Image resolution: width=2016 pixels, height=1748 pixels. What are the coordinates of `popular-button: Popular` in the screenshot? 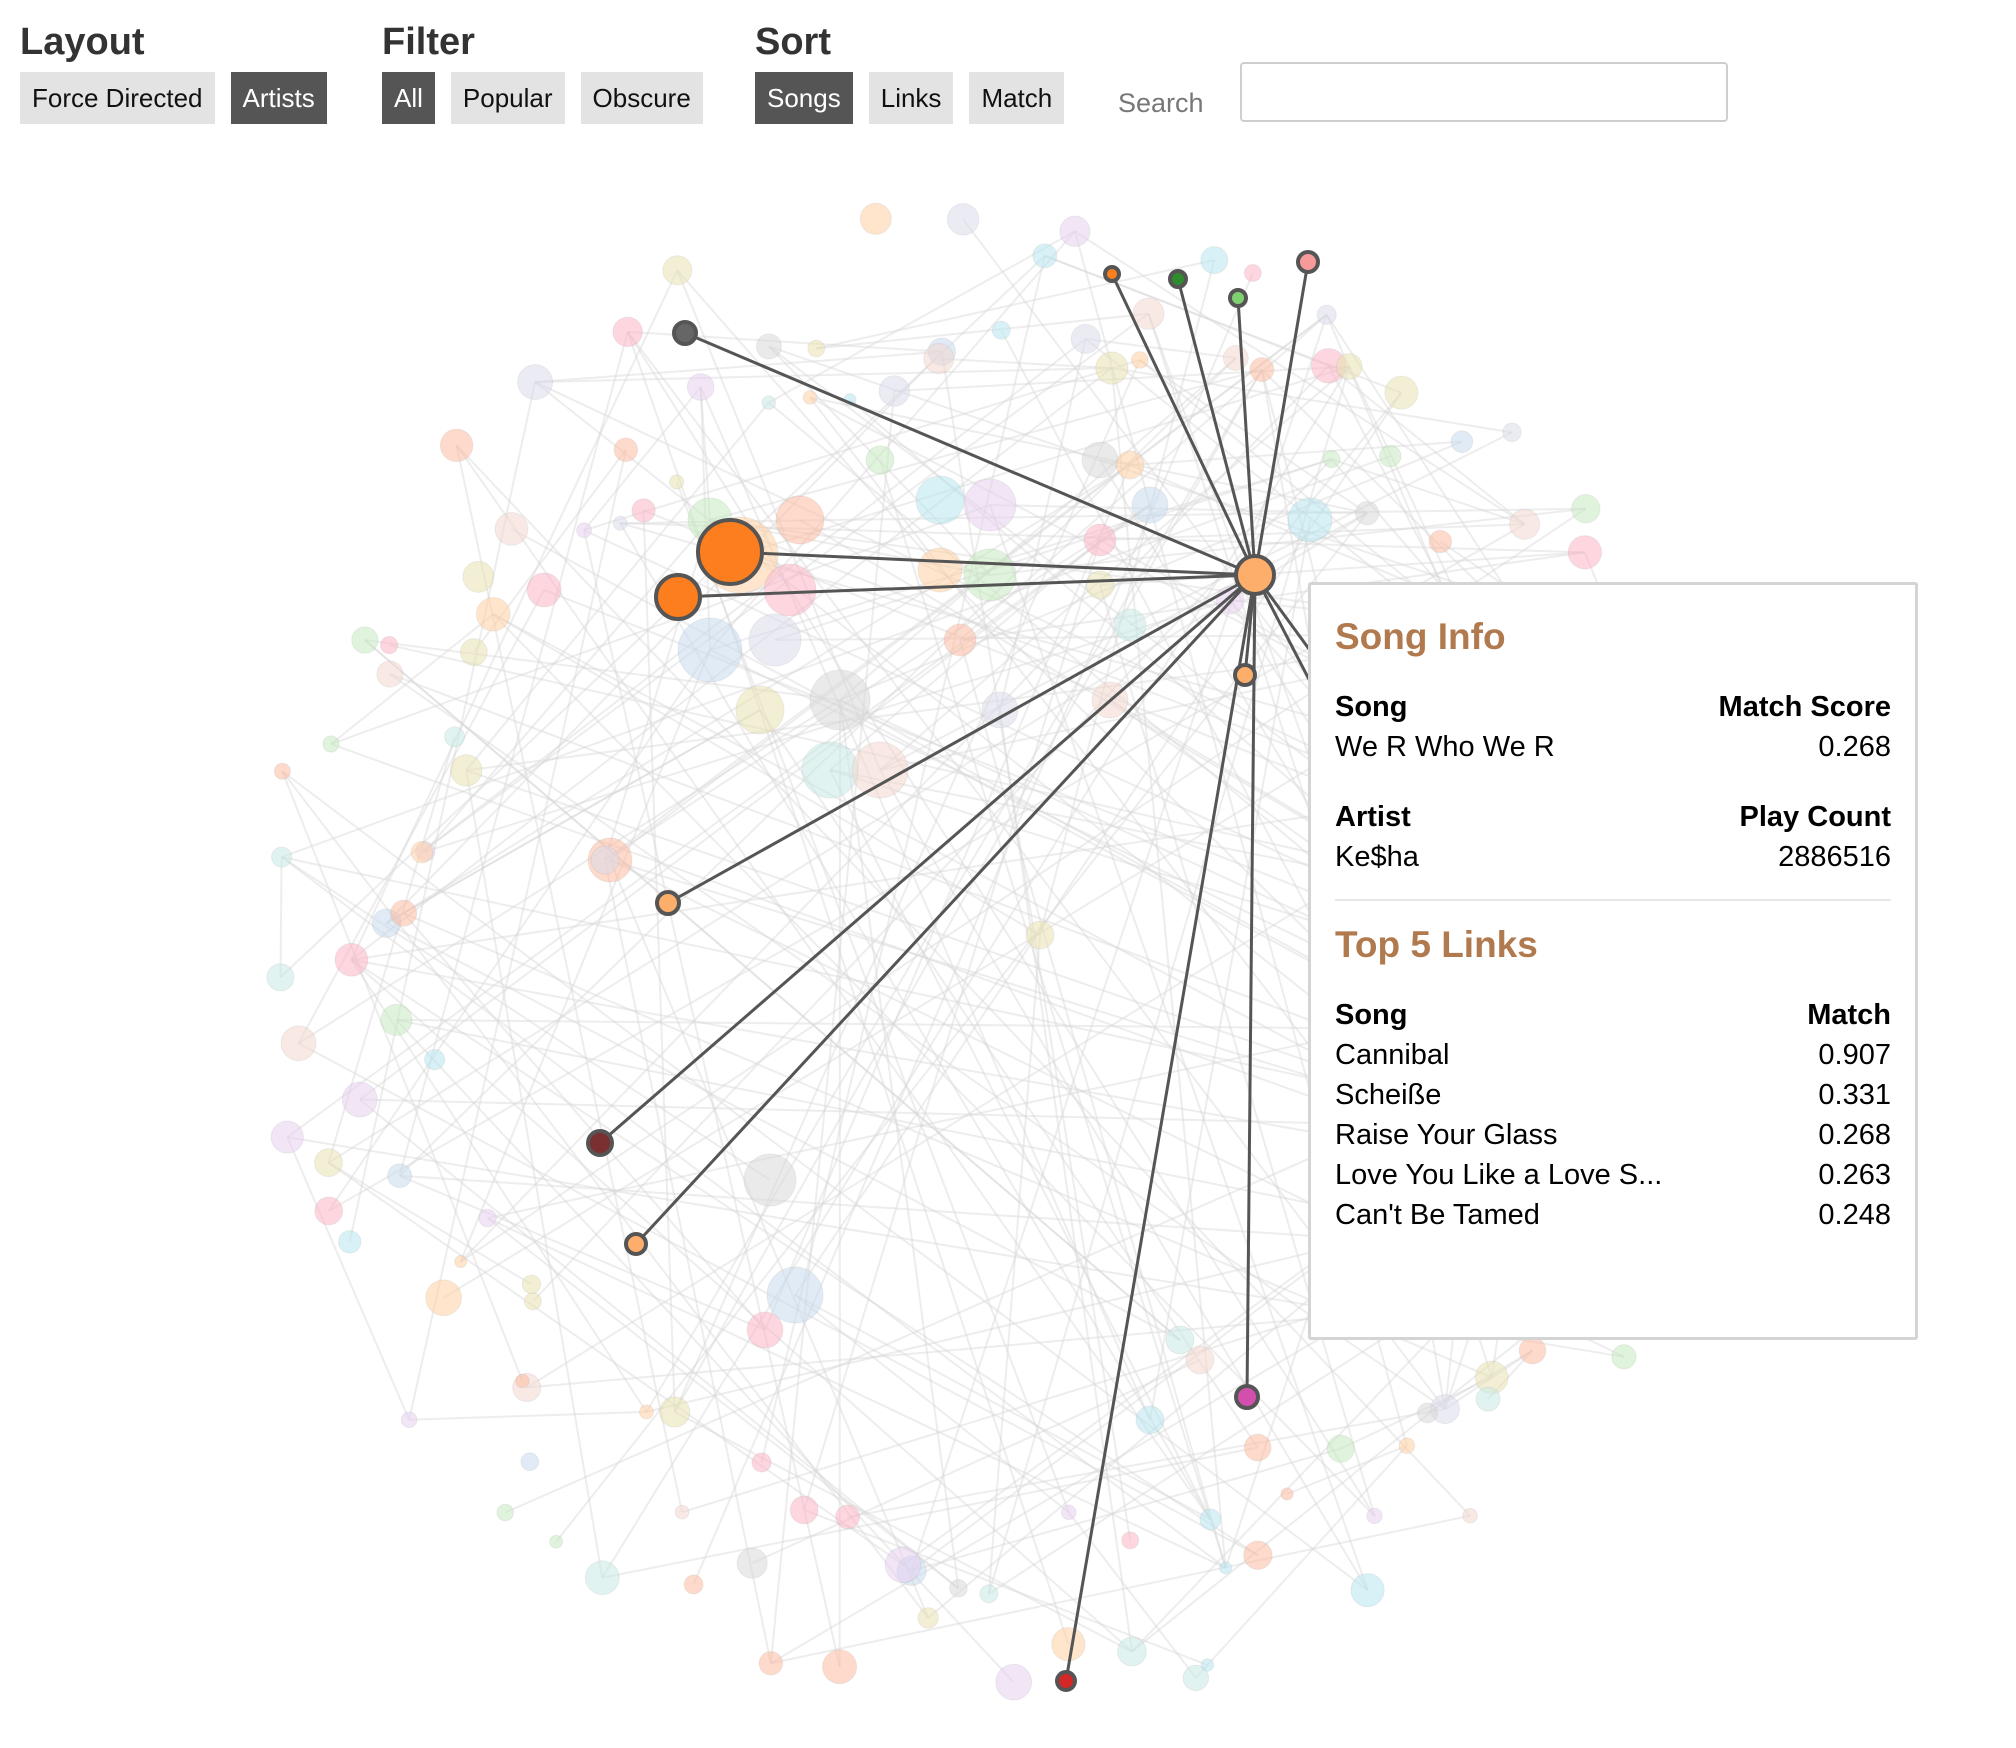 It's located at (507, 98).